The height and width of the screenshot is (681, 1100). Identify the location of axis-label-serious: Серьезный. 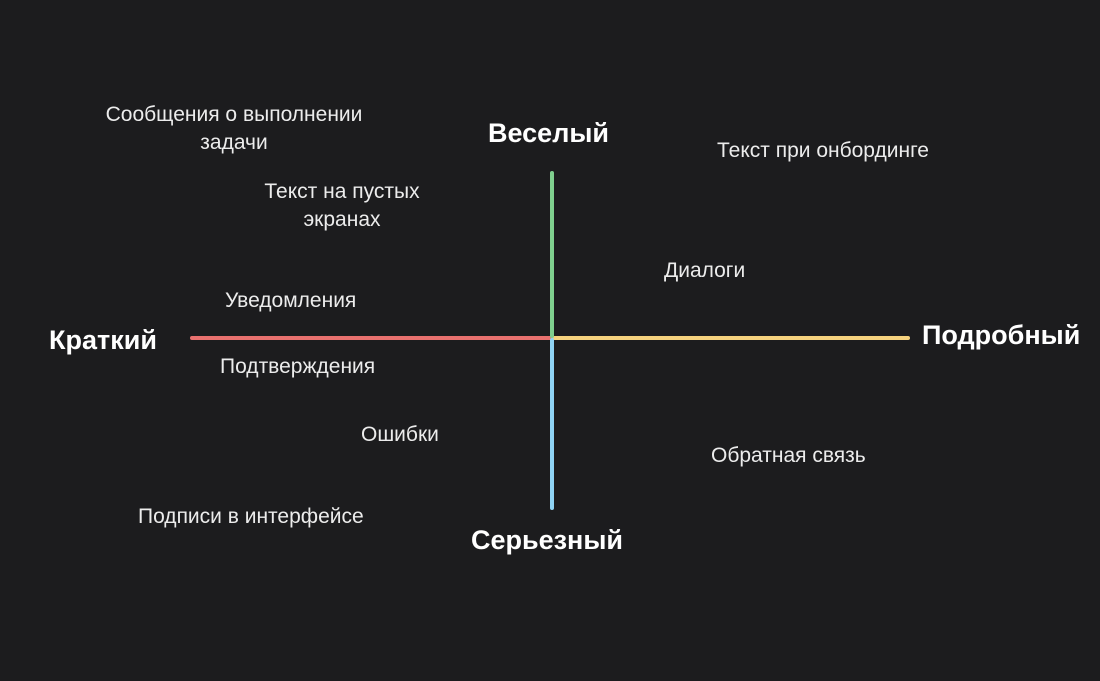
(547, 540).